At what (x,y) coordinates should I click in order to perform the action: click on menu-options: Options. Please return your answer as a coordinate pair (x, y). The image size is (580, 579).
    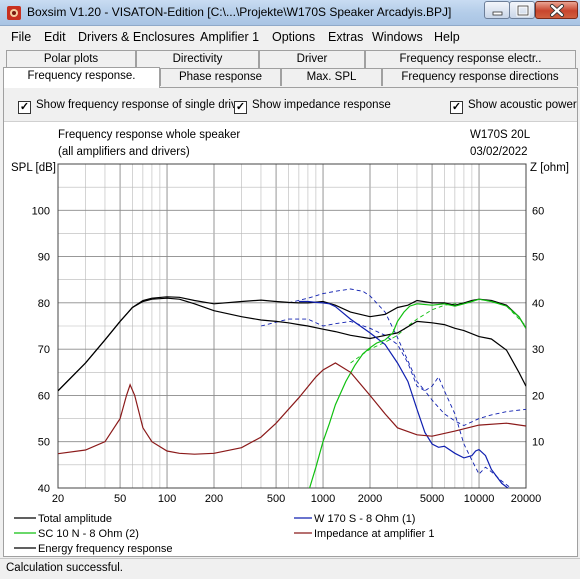
    Looking at the image, I should click on (294, 37).